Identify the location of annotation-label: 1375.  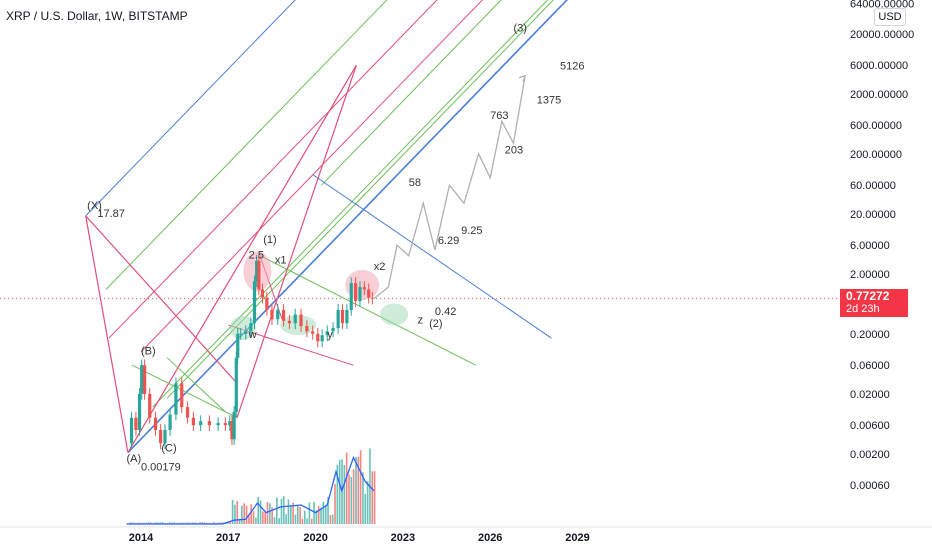
(549, 101).